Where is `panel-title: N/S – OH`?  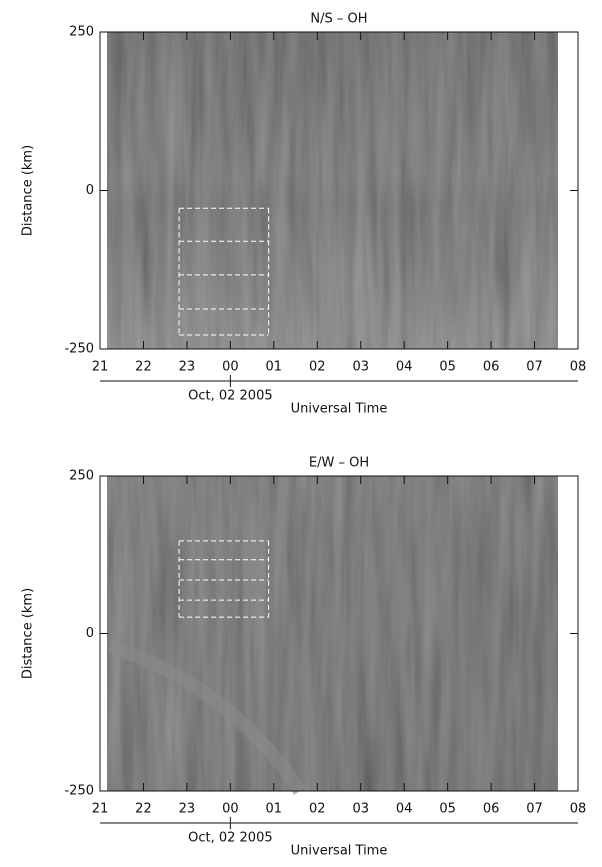 panel-title: N/S – OH is located at coordinates (338, 19).